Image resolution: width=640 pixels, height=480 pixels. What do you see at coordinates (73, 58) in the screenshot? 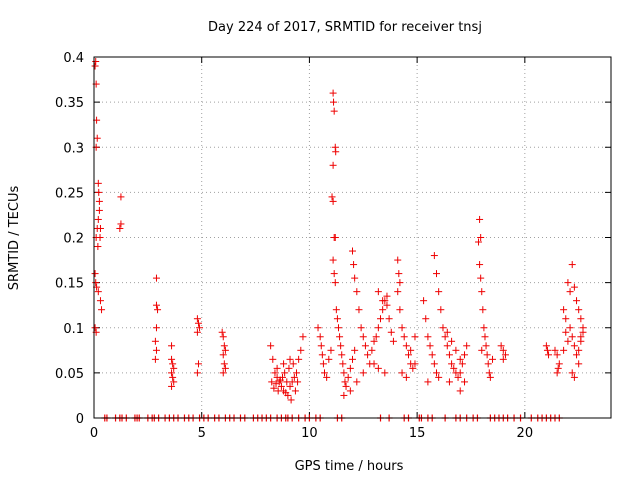
I see `y-tick-label: 0.4` at bounding box center [73, 58].